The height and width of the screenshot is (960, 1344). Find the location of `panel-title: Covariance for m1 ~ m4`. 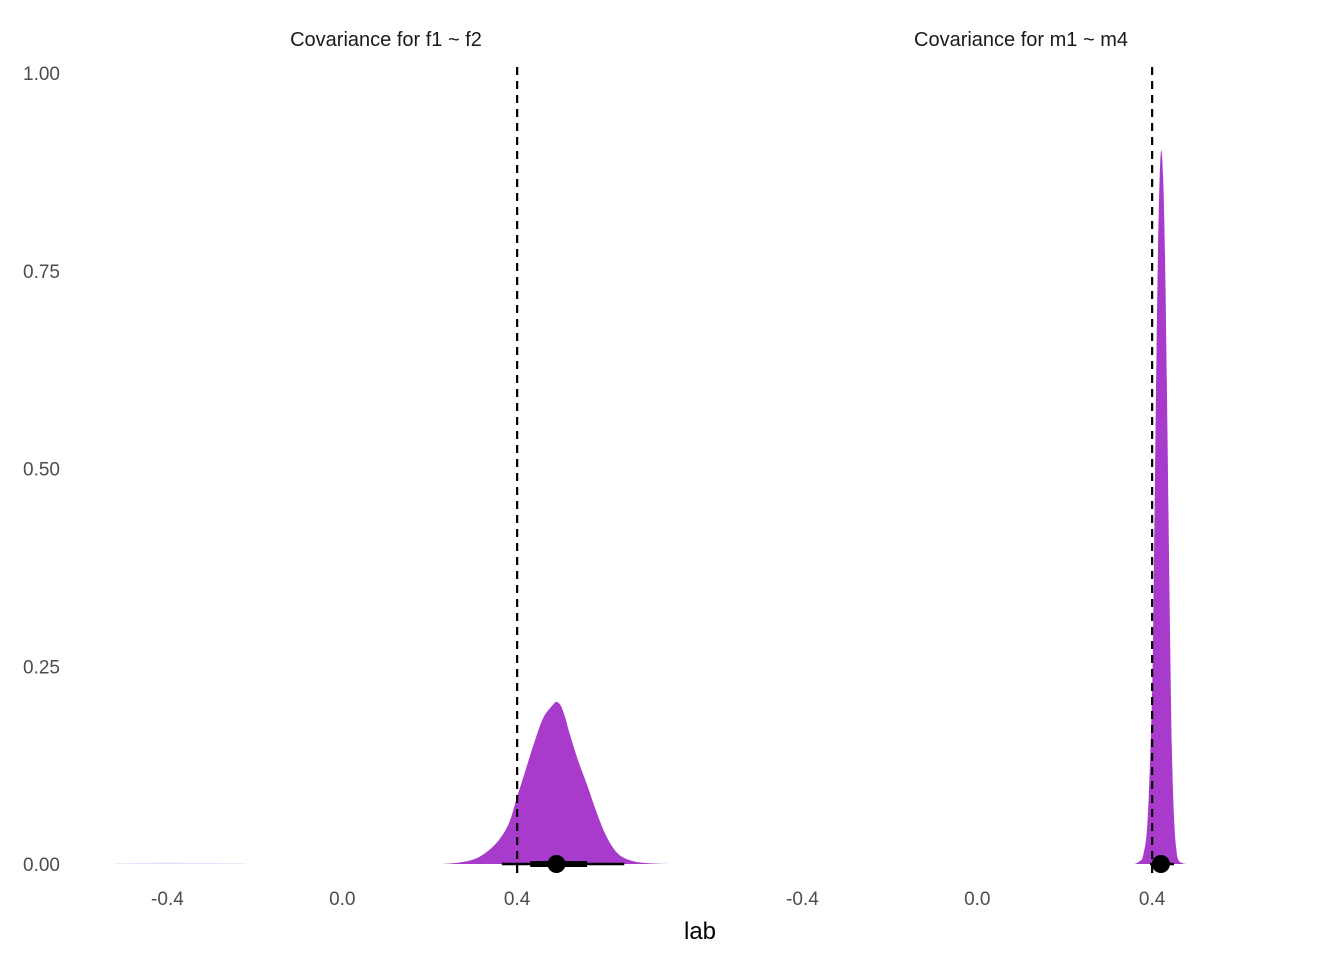

panel-title: Covariance for m1 ~ m4 is located at coordinates (1021, 40).